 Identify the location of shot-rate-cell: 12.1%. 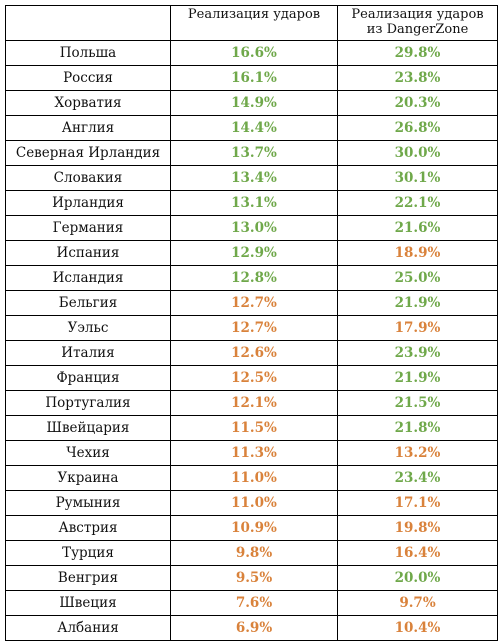
(254, 403).